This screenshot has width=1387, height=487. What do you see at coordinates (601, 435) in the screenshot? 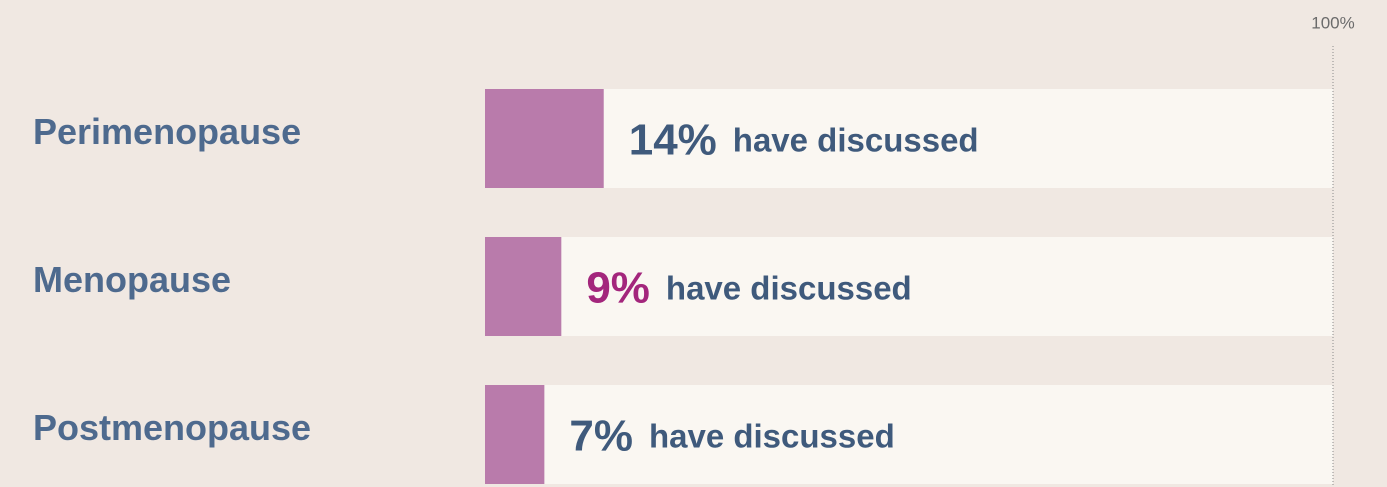
I see `value-percent: 7%` at bounding box center [601, 435].